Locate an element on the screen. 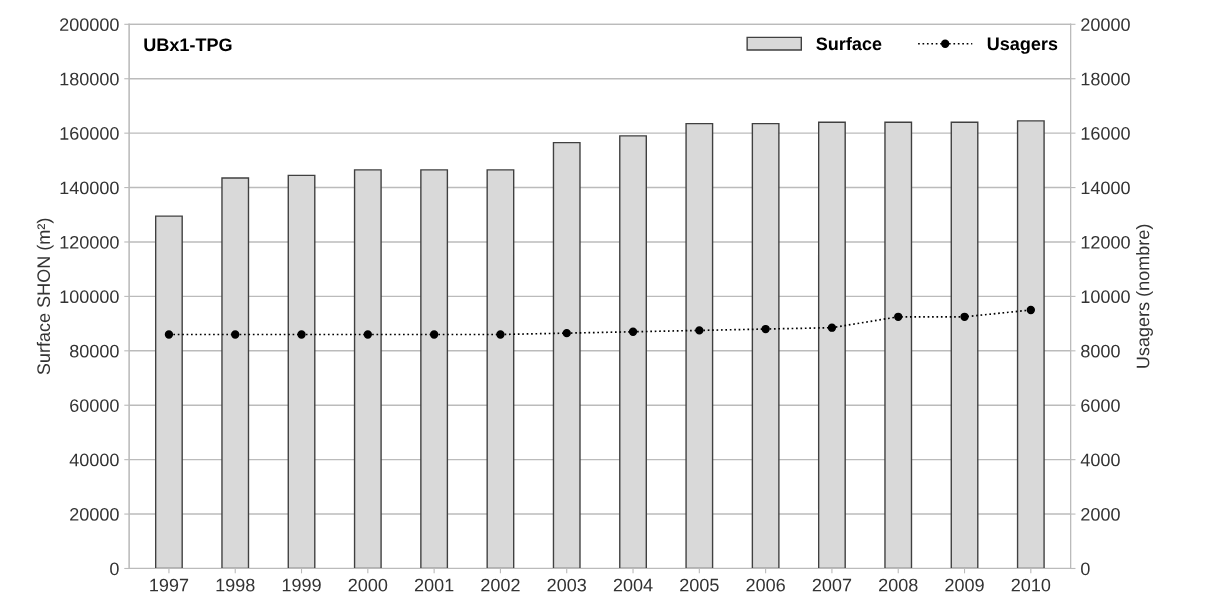 The width and height of the screenshot is (1207, 608). y-tick-label: 20000 is located at coordinates (94, 514).